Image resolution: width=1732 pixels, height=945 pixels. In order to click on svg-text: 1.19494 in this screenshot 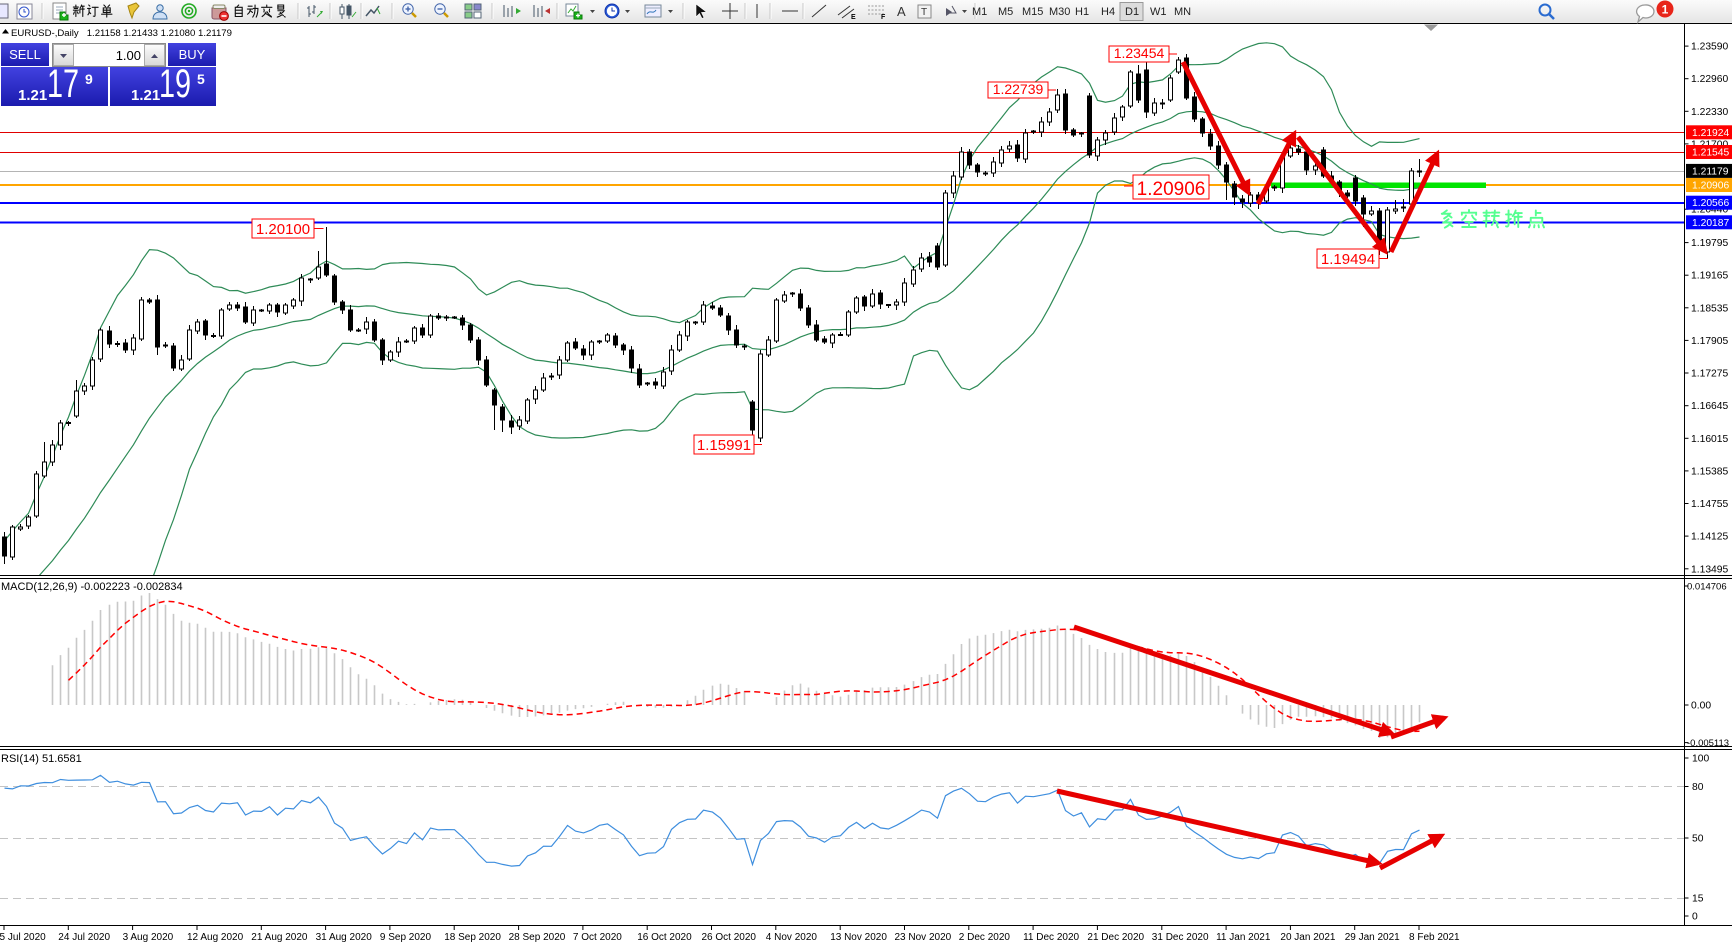, I will do `click(1348, 259)`.